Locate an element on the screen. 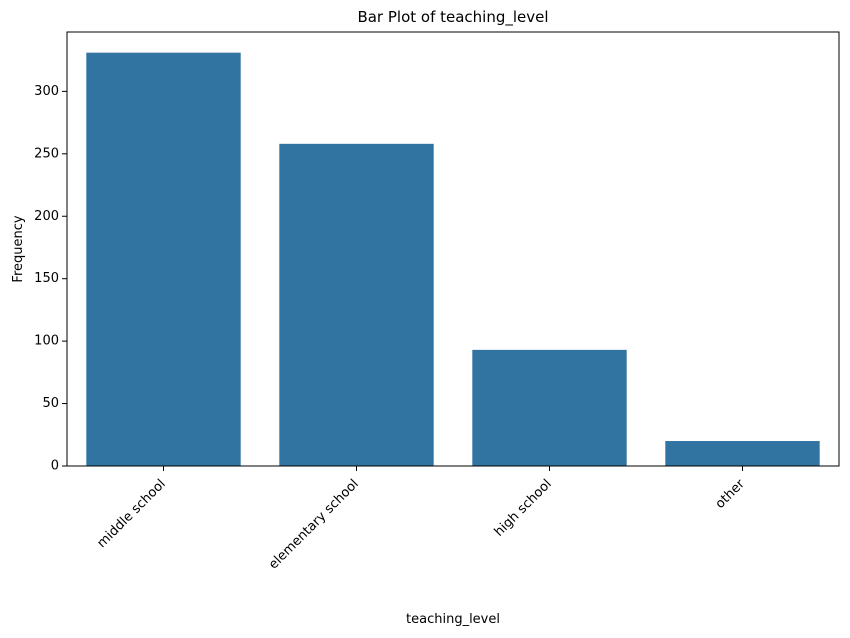 This screenshot has width=850, height=638. y-tick-label: 50 is located at coordinates (50, 403).